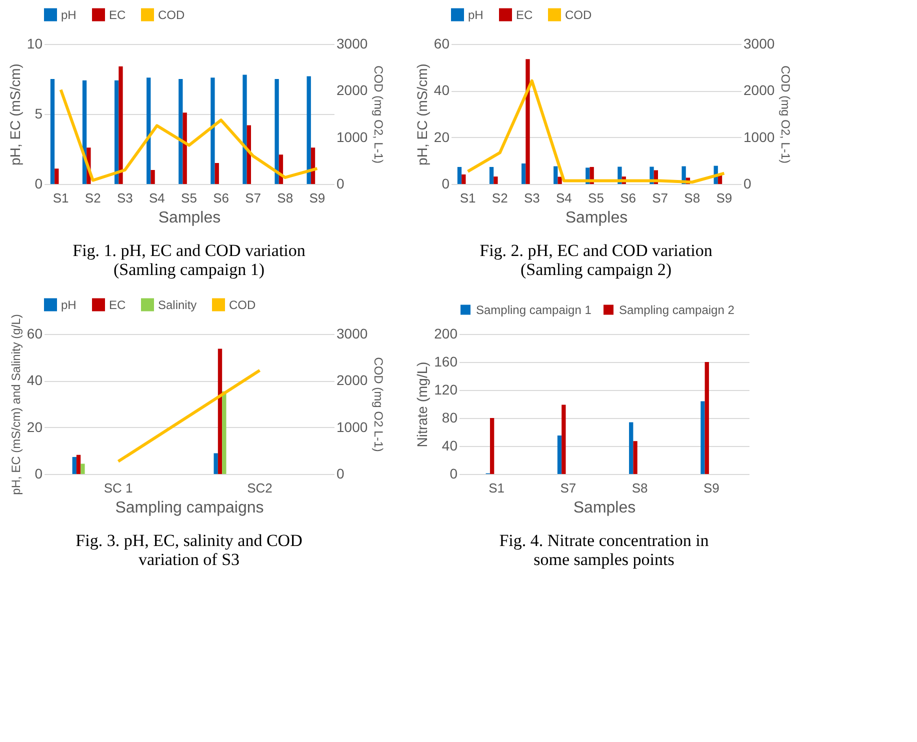  Describe the element at coordinates (177, 305) in the screenshot. I see `legend-label: Salinity` at that location.